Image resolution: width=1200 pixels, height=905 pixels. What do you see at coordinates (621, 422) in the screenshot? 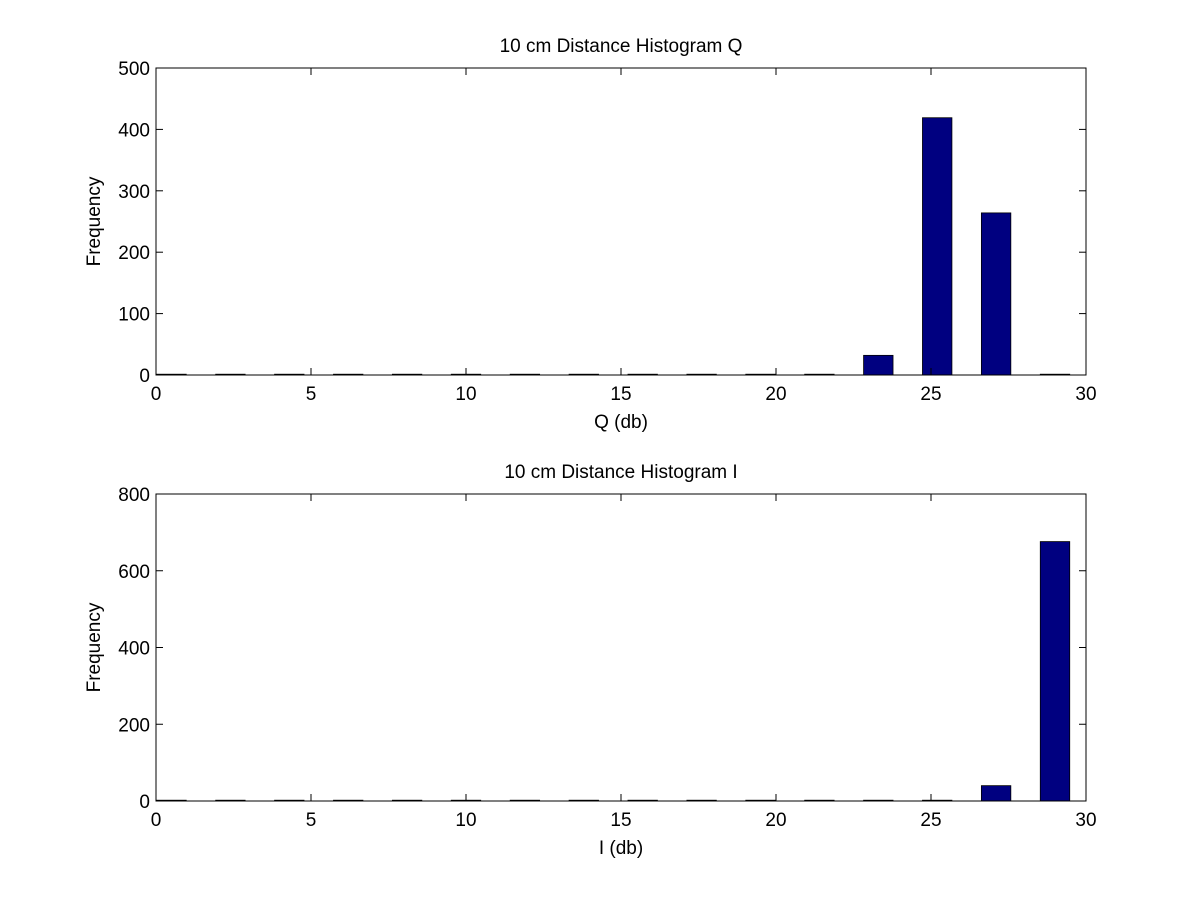
I see `x-axis-label: Q (db)` at bounding box center [621, 422].